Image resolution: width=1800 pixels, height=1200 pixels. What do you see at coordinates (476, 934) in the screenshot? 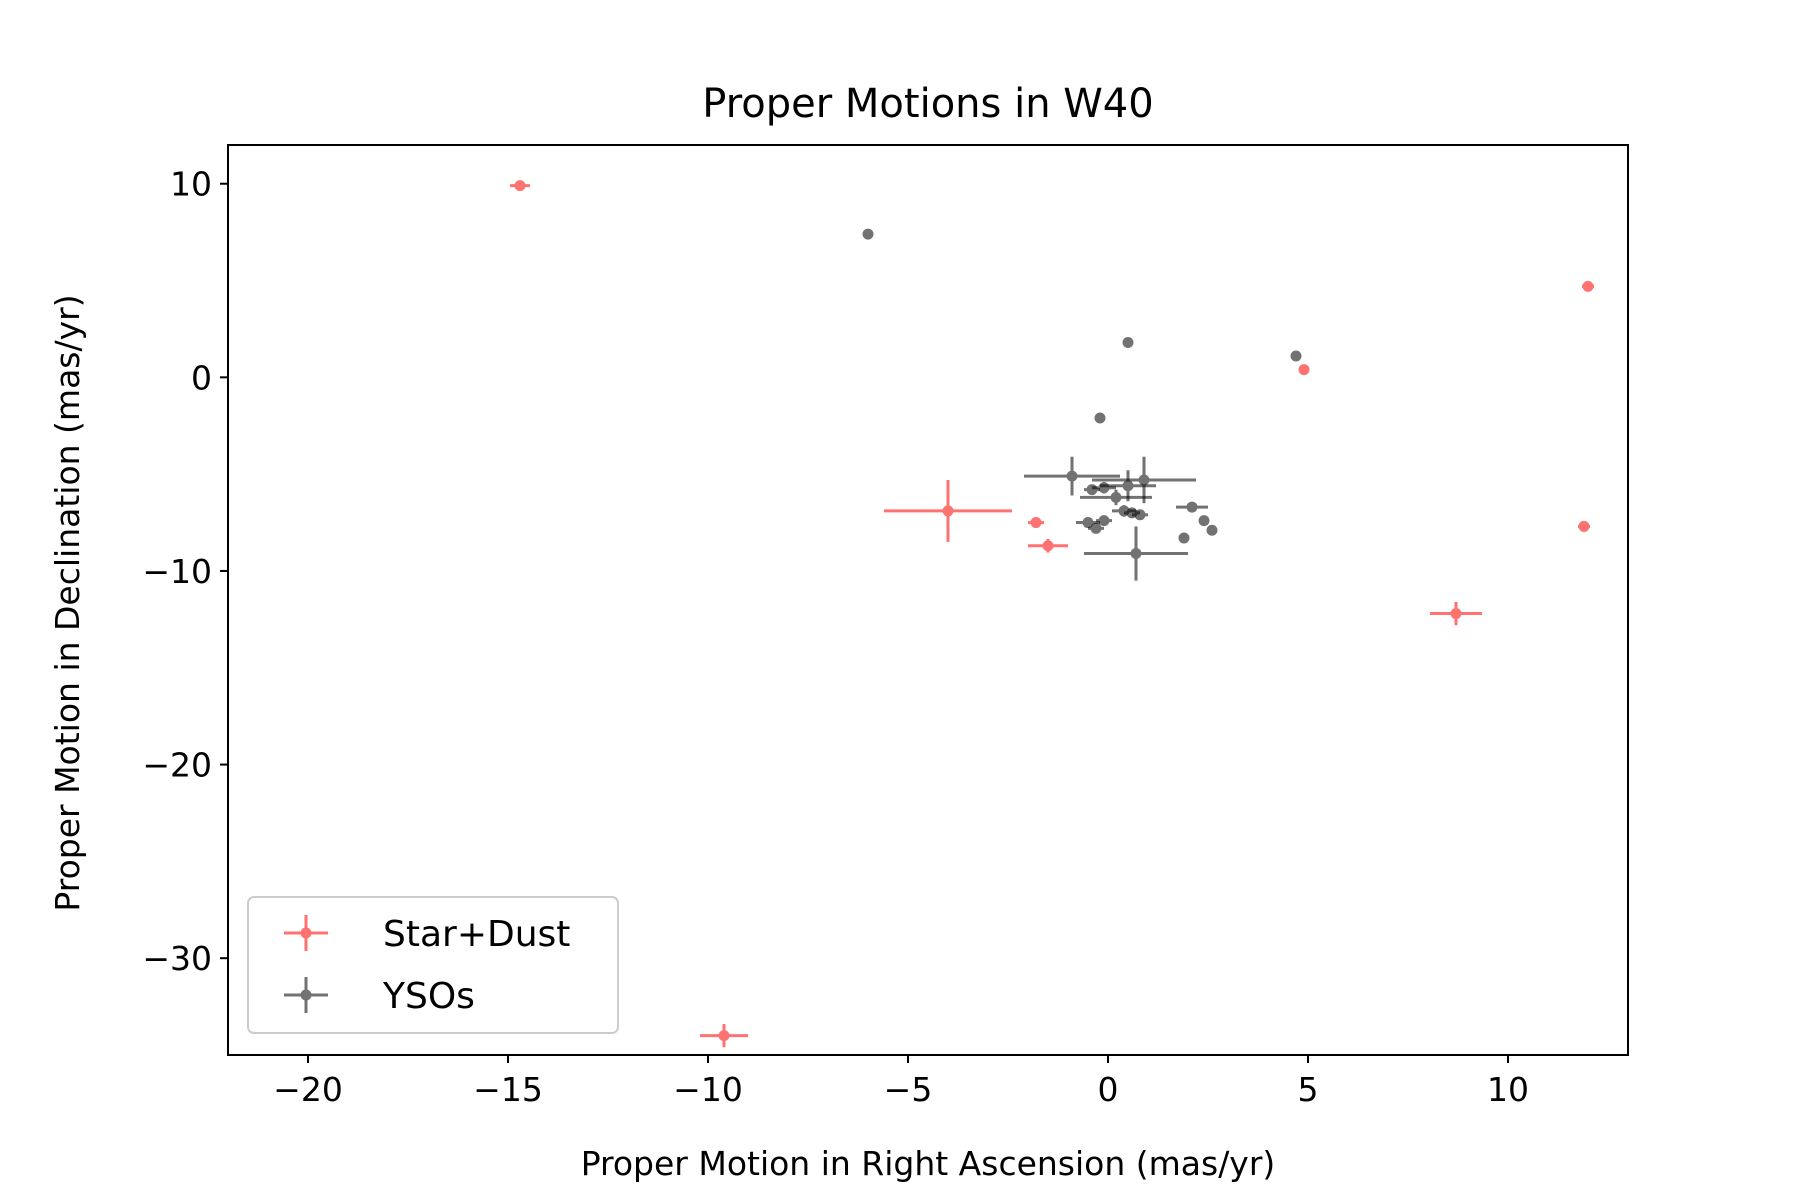
I see `legend-label-0: Star+Dust` at bounding box center [476, 934].